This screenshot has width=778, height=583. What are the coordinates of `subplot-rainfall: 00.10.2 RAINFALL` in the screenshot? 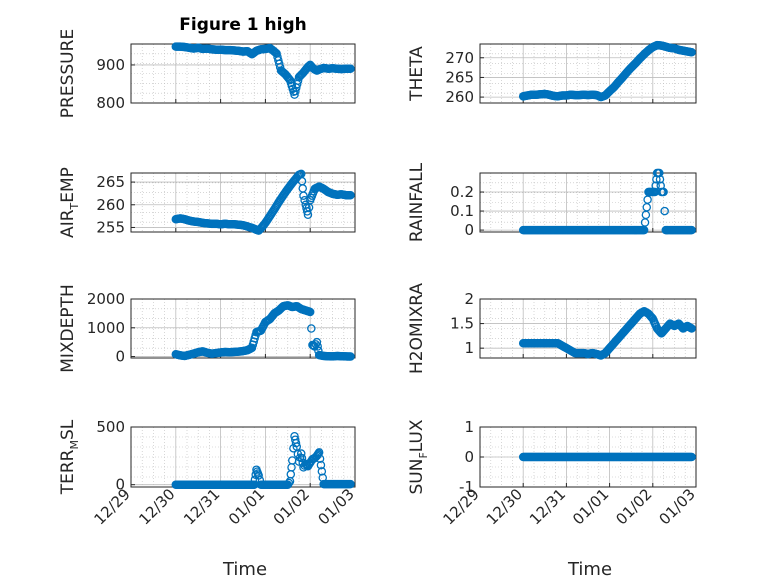 It's located at (552, 202).